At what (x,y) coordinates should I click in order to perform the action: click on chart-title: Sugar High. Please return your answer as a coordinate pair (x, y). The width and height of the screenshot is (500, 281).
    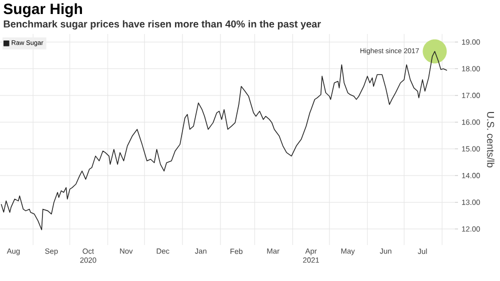
    Looking at the image, I should click on (43, 10).